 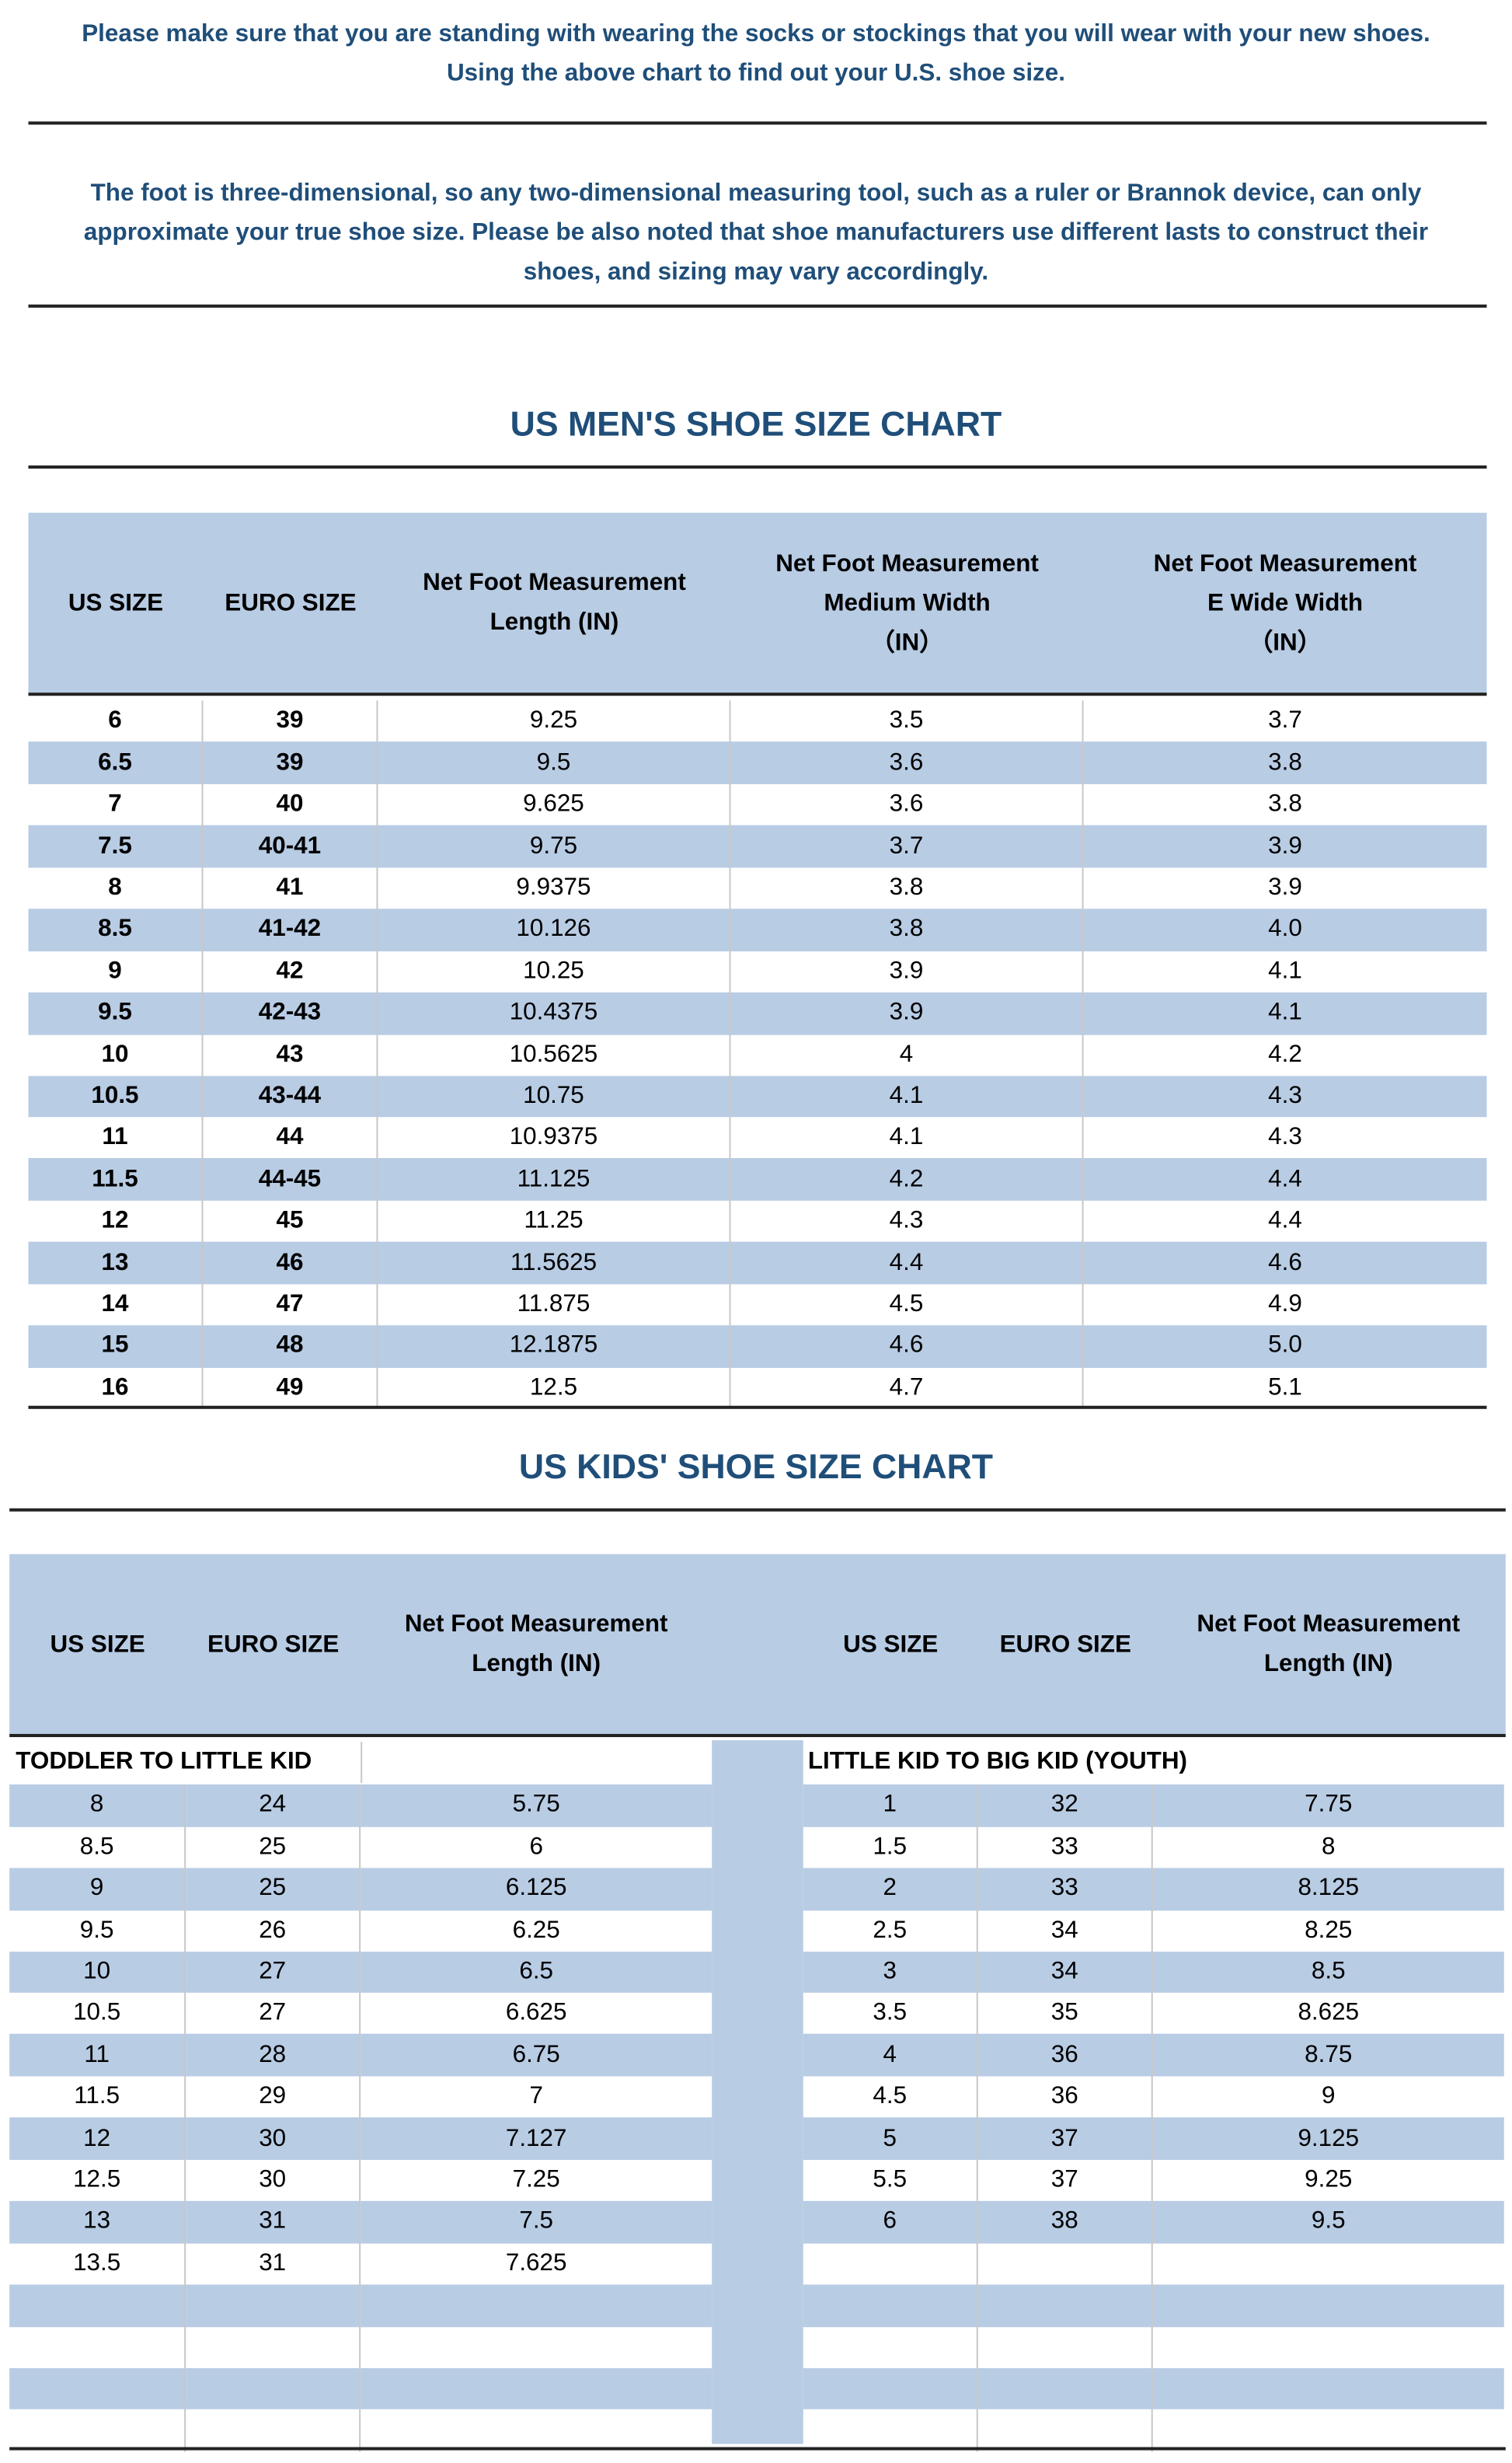 What do you see at coordinates (290, 1013) in the screenshot?
I see `table-cell: 42-43` at bounding box center [290, 1013].